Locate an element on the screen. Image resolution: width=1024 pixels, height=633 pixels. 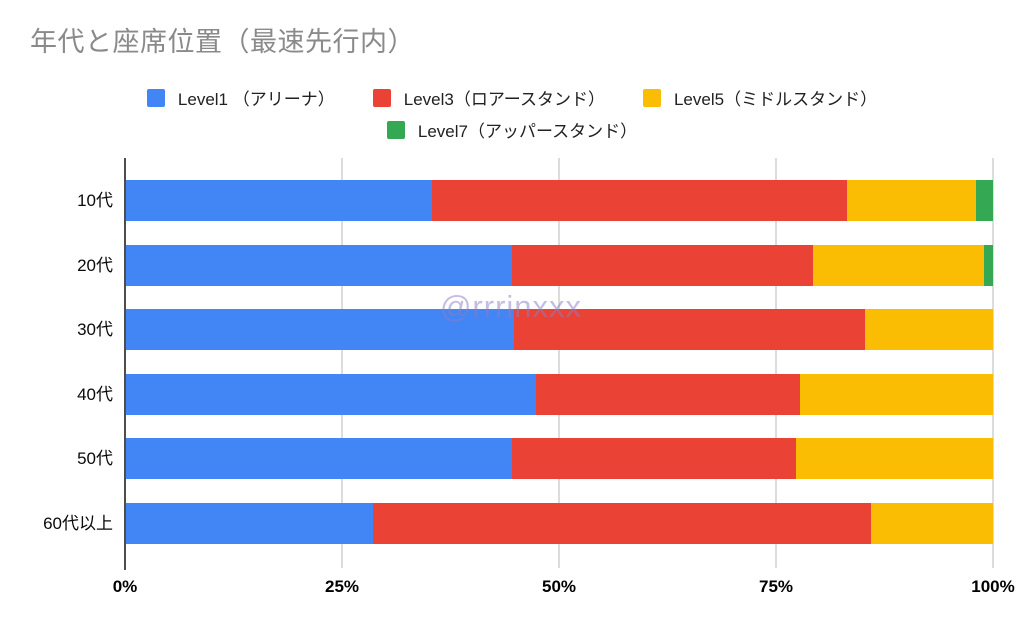
legend-label: Level1 （アリーナ） is located at coordinates (256, 99).